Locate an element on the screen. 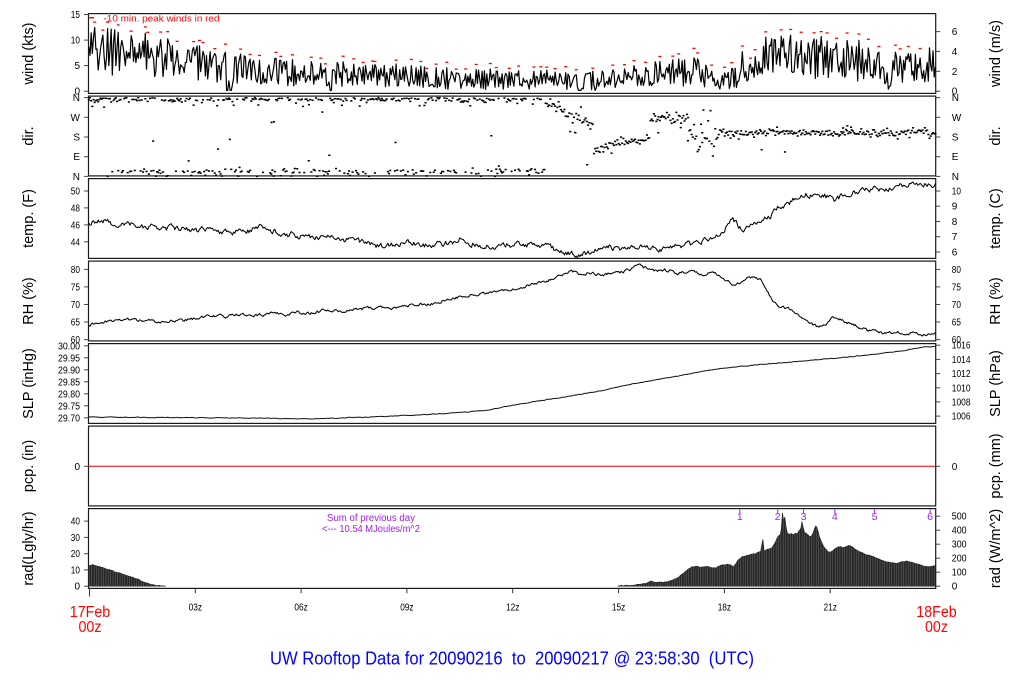 This screenshot has width=1024, height=700. svg-text: 200 is located at coordinates (959, 559).